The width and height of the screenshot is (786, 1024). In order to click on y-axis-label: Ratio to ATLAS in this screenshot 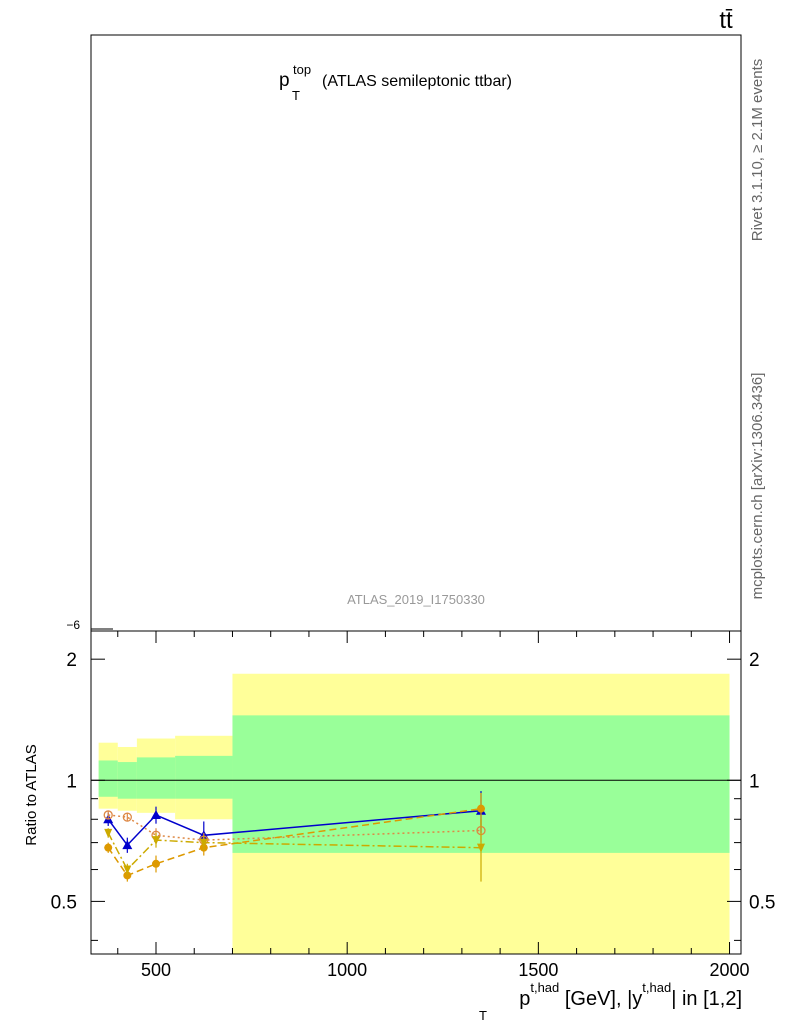, I will do `click(31, 794)`.